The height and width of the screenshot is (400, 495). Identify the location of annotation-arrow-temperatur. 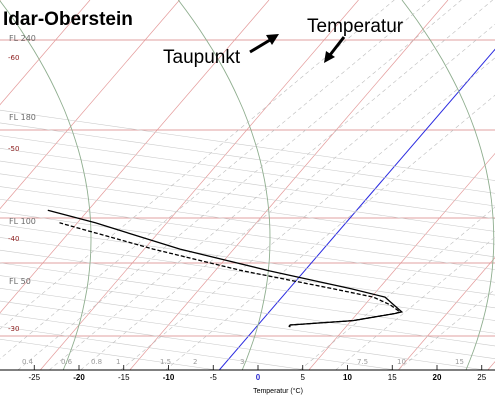
(335, 49).